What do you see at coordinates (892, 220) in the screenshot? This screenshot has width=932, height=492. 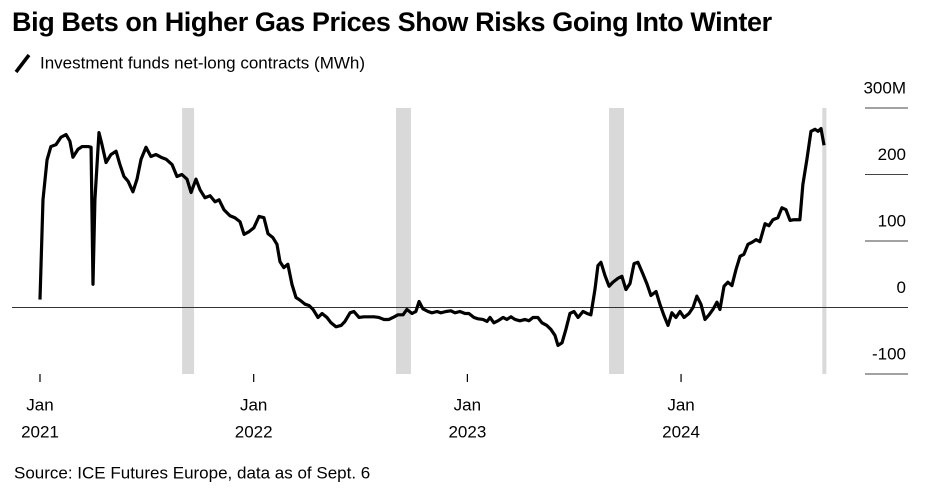 I see `y-tick-label: 100` at bounding box center [892, 220].